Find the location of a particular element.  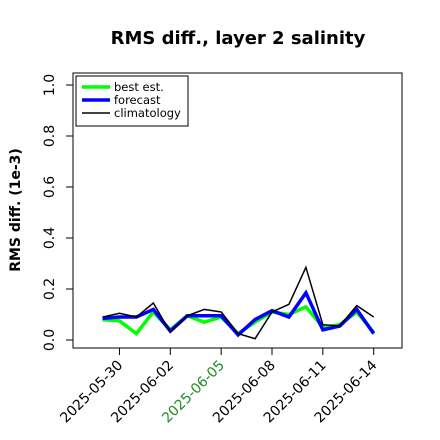

y-tick-label: 0.4 is located at coordinates (50, 238).